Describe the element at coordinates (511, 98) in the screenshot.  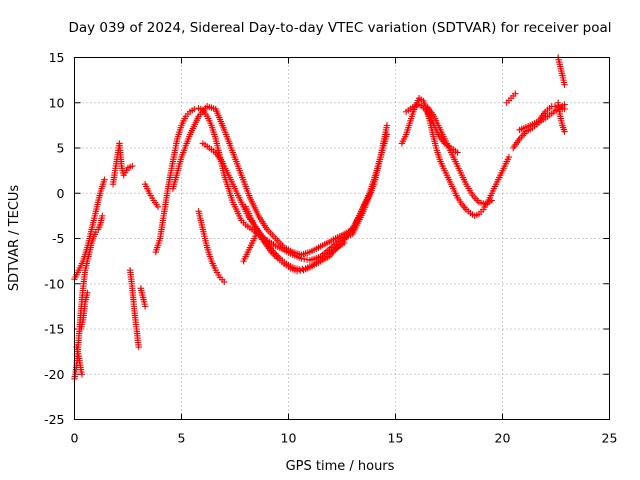
I see `series-track-v` at that location.